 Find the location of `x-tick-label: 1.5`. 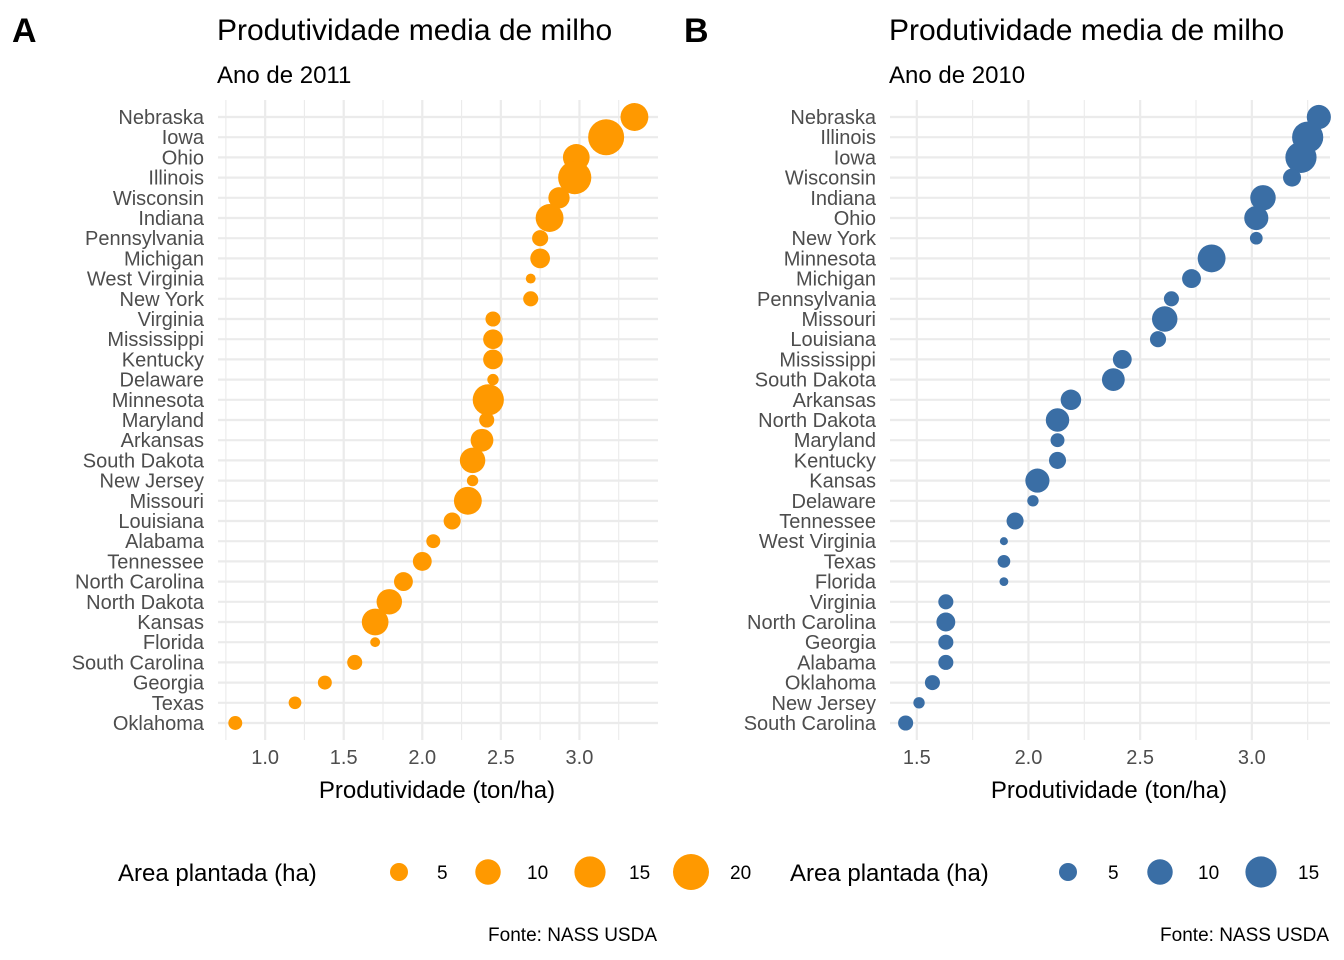

x-tick-label: 1.5 is located at coordinates (344, 758).